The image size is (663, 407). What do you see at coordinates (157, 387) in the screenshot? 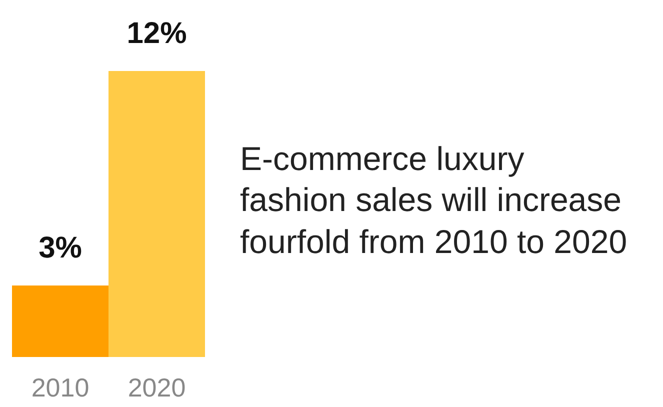
I see `x-tick-label: 2020` at bounding box center [157, 387].